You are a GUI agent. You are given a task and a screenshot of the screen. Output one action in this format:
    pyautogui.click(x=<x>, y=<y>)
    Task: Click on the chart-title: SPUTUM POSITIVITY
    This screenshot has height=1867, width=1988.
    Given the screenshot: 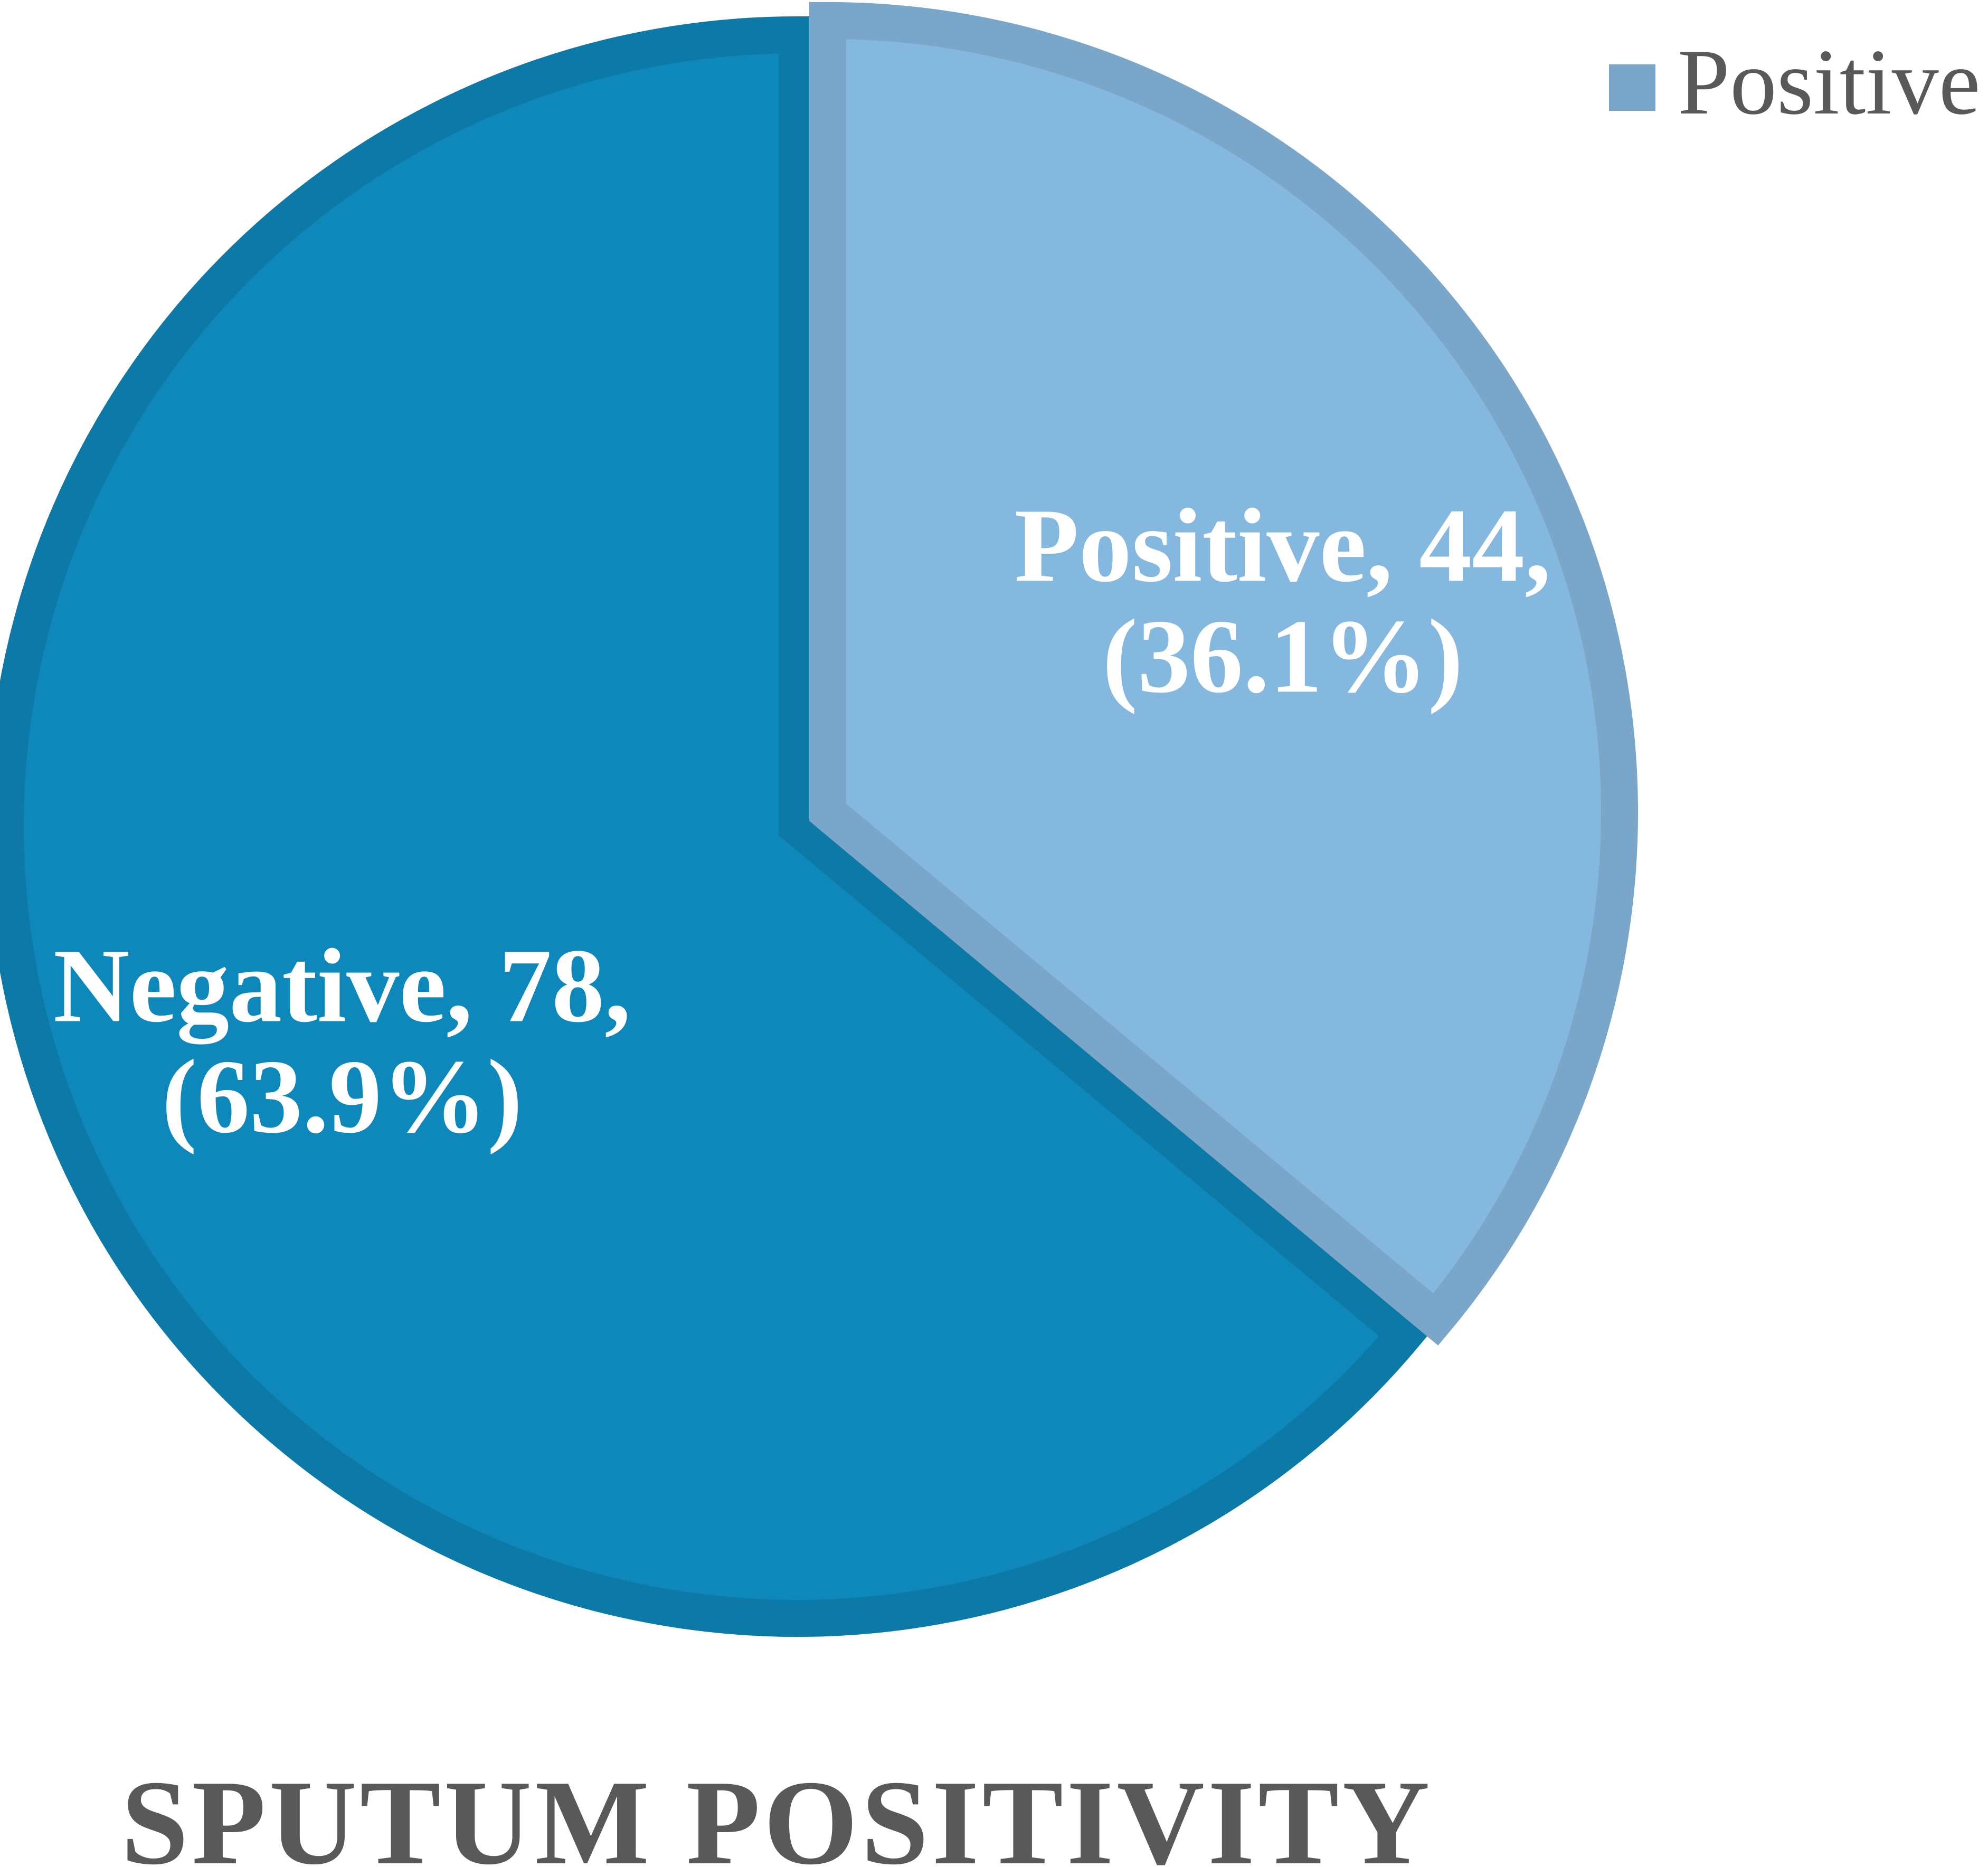 What is the action you would take?
    pyautogui.click(x=777, y=1811)
    